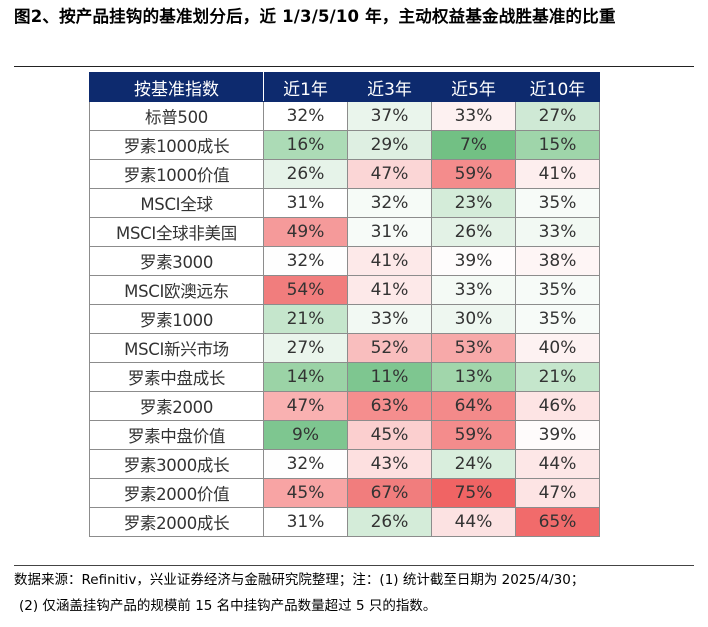 Image resolution: width=708 pixels, height=627 pixels. What do you see at coordinates (176, 377) in the screenshot?
I see `benchmark-name-cell: 罗素中盘成长` at bounding box center [176, 377].